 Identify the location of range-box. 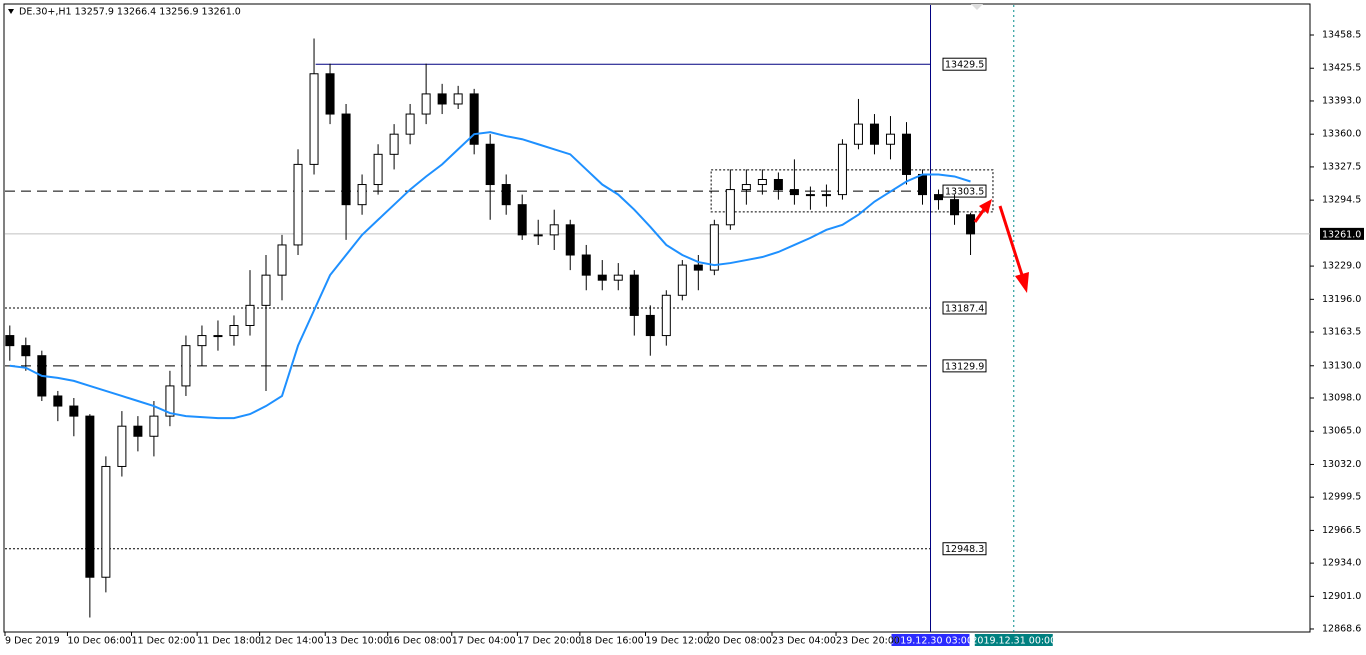
(852, 191).